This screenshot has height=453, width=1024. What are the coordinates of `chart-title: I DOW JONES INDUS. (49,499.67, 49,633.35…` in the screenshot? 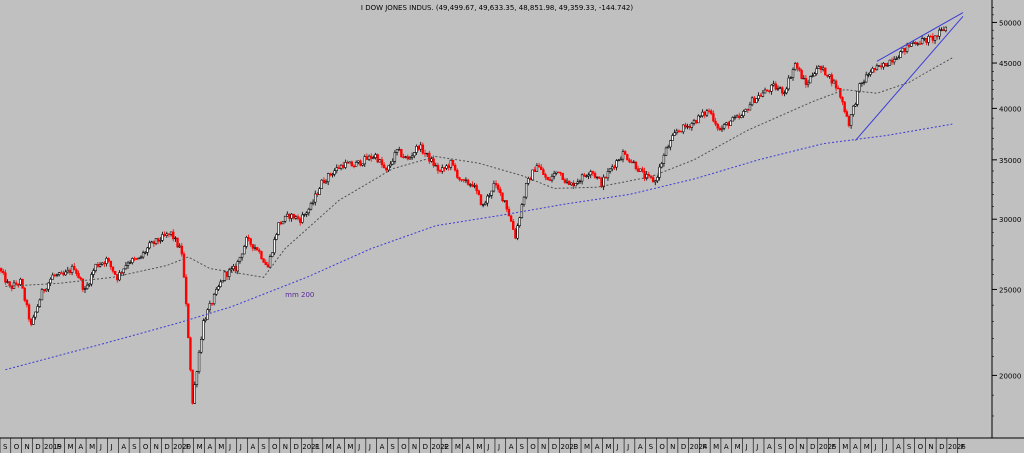 It's located at (497, 8).